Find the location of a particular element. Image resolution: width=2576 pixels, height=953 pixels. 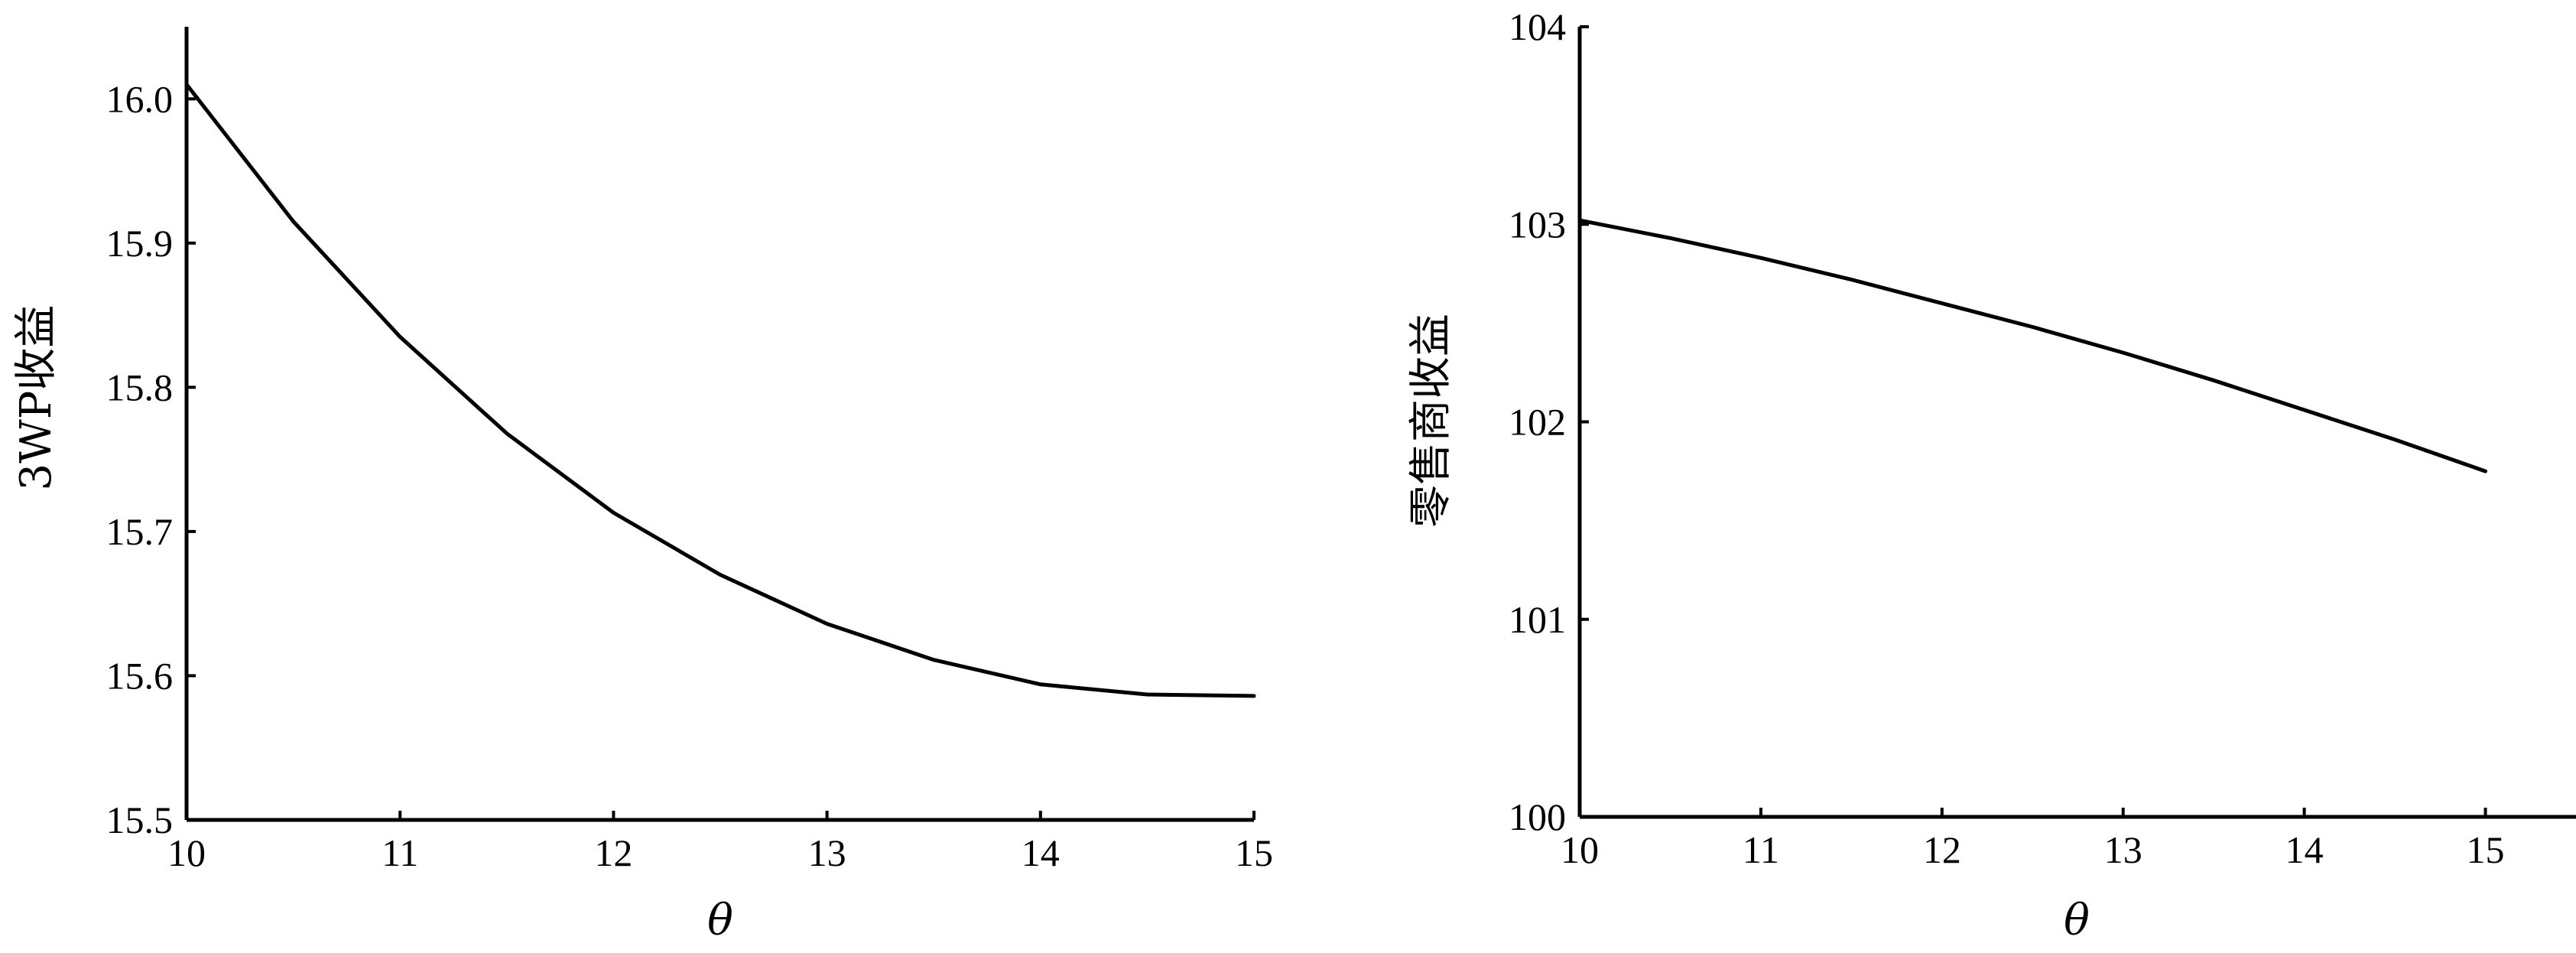

y-tick-label: 104 is located at coordinates (1537, 26).